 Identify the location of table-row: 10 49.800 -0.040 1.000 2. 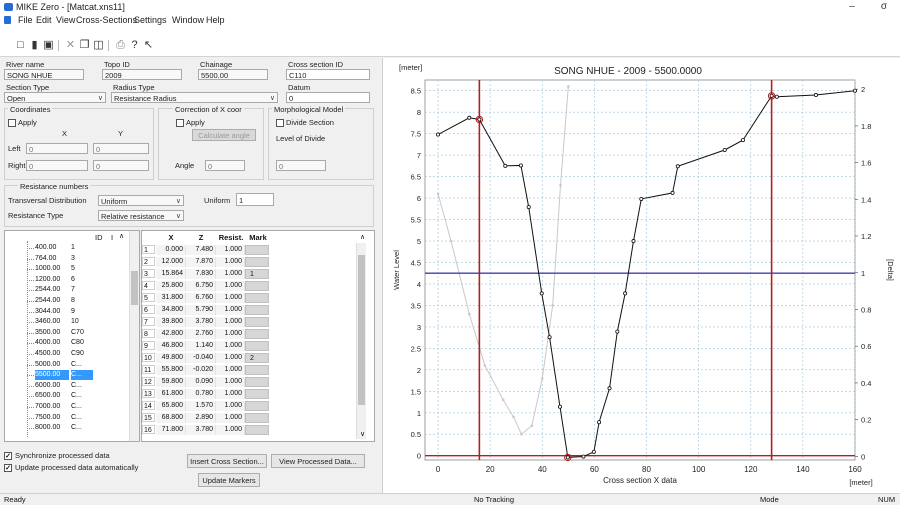
(258, 358).